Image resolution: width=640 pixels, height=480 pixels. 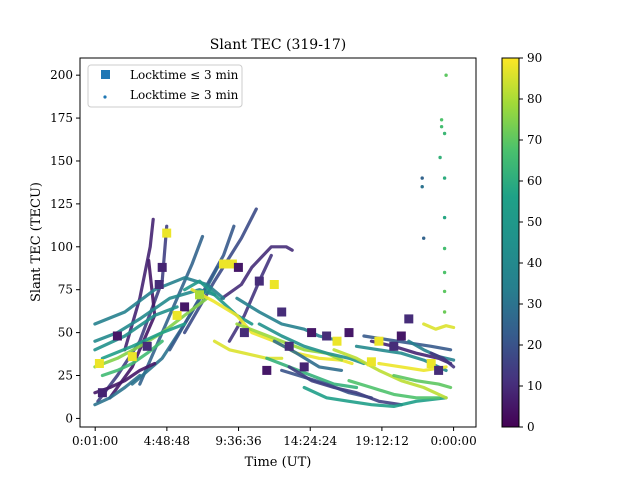 I want to click on y-axis-ticks: 0 25 50 75 100 125 150 175 200, so click(x=65, y=246).